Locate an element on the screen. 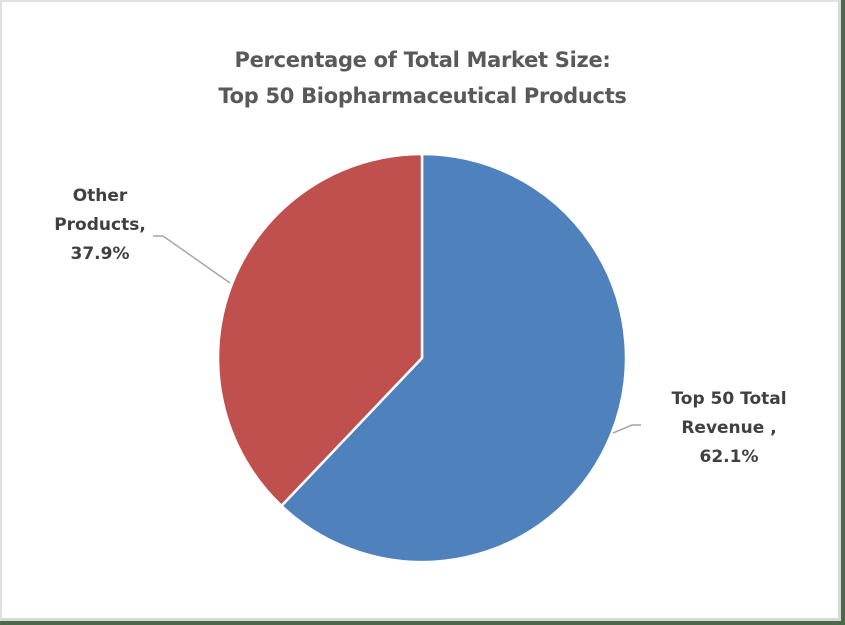 The width and height of the screenshot is (845, 625). data-label-top50: Top 50 Total Revenue , 62.1% is located at coordinates (729, 428).